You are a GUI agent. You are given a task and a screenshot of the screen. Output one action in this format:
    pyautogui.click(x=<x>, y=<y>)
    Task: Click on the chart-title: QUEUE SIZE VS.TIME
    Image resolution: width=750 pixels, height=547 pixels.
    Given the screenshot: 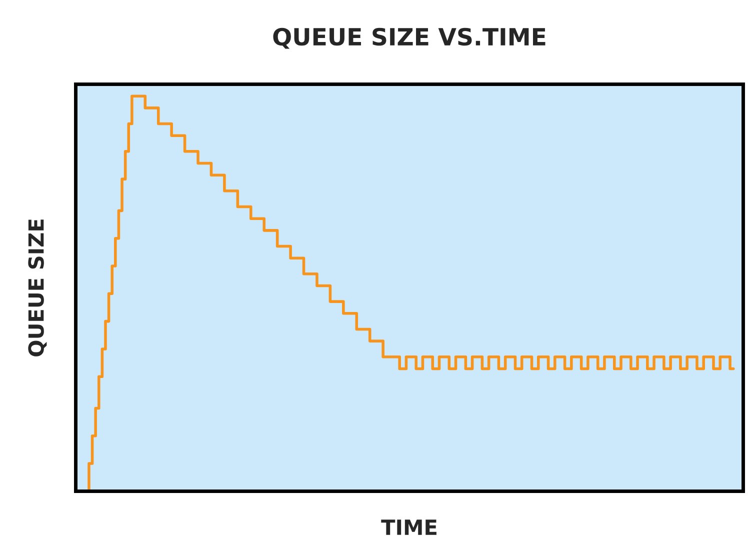 What is the action you would take?
    pyautogui.click(x=409, y=38)
    